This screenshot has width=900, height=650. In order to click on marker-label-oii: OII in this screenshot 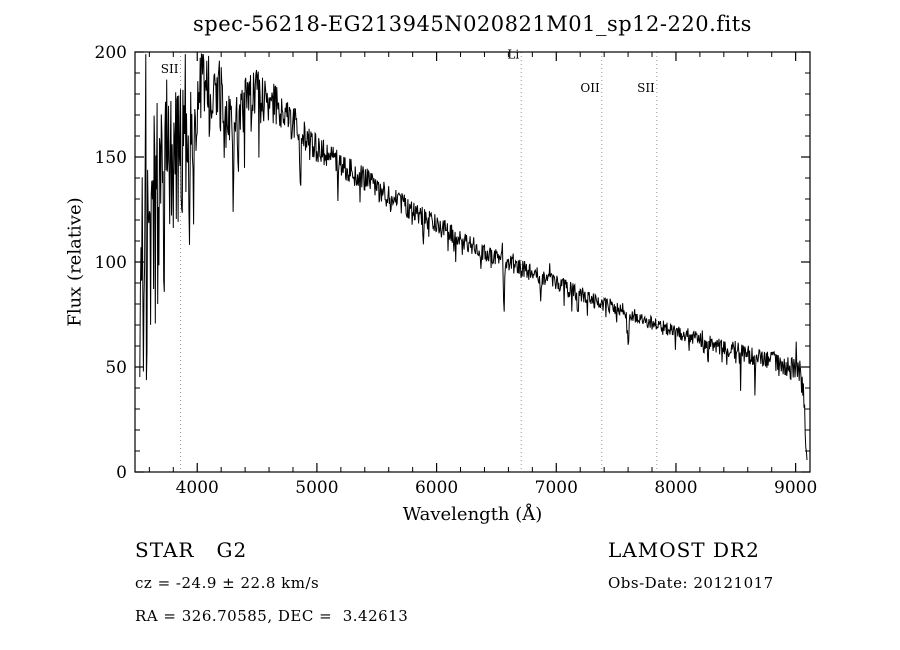, I will do `click(590, 88)`.